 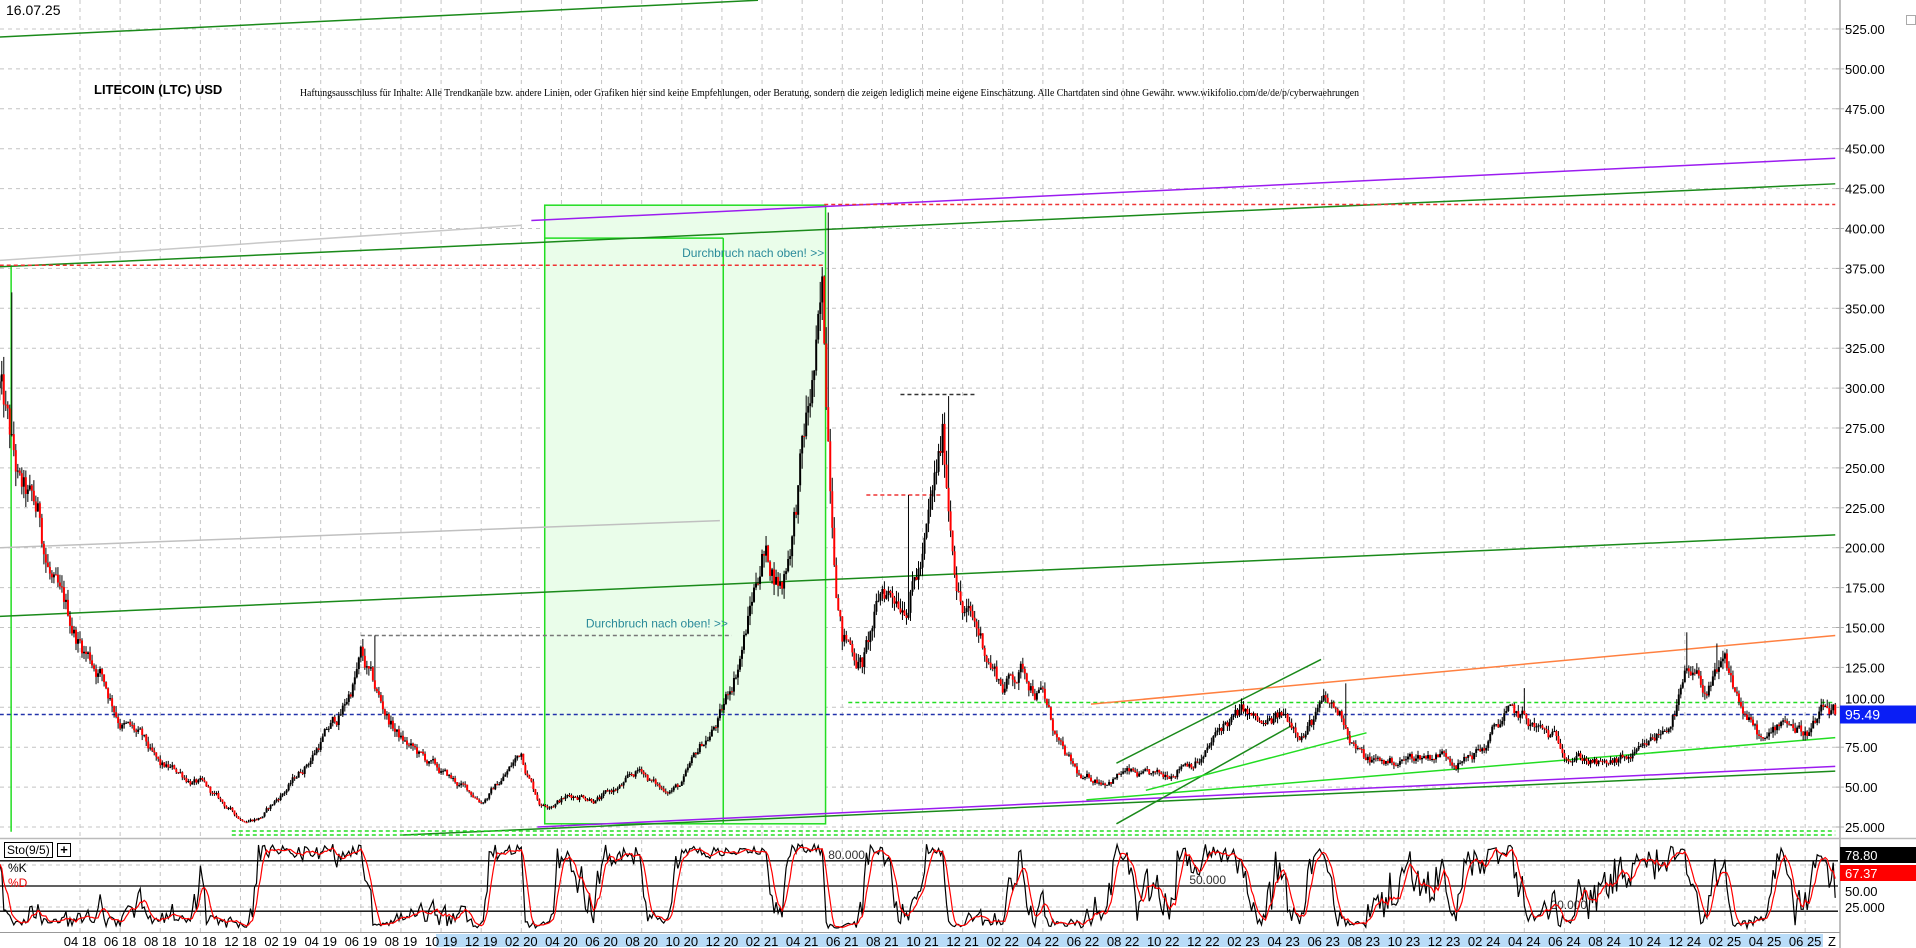 What do you see at coordinates (33, 10) in the screenshot?
I see `chart-date: 16.07.25` at bounding box center [33, 10].